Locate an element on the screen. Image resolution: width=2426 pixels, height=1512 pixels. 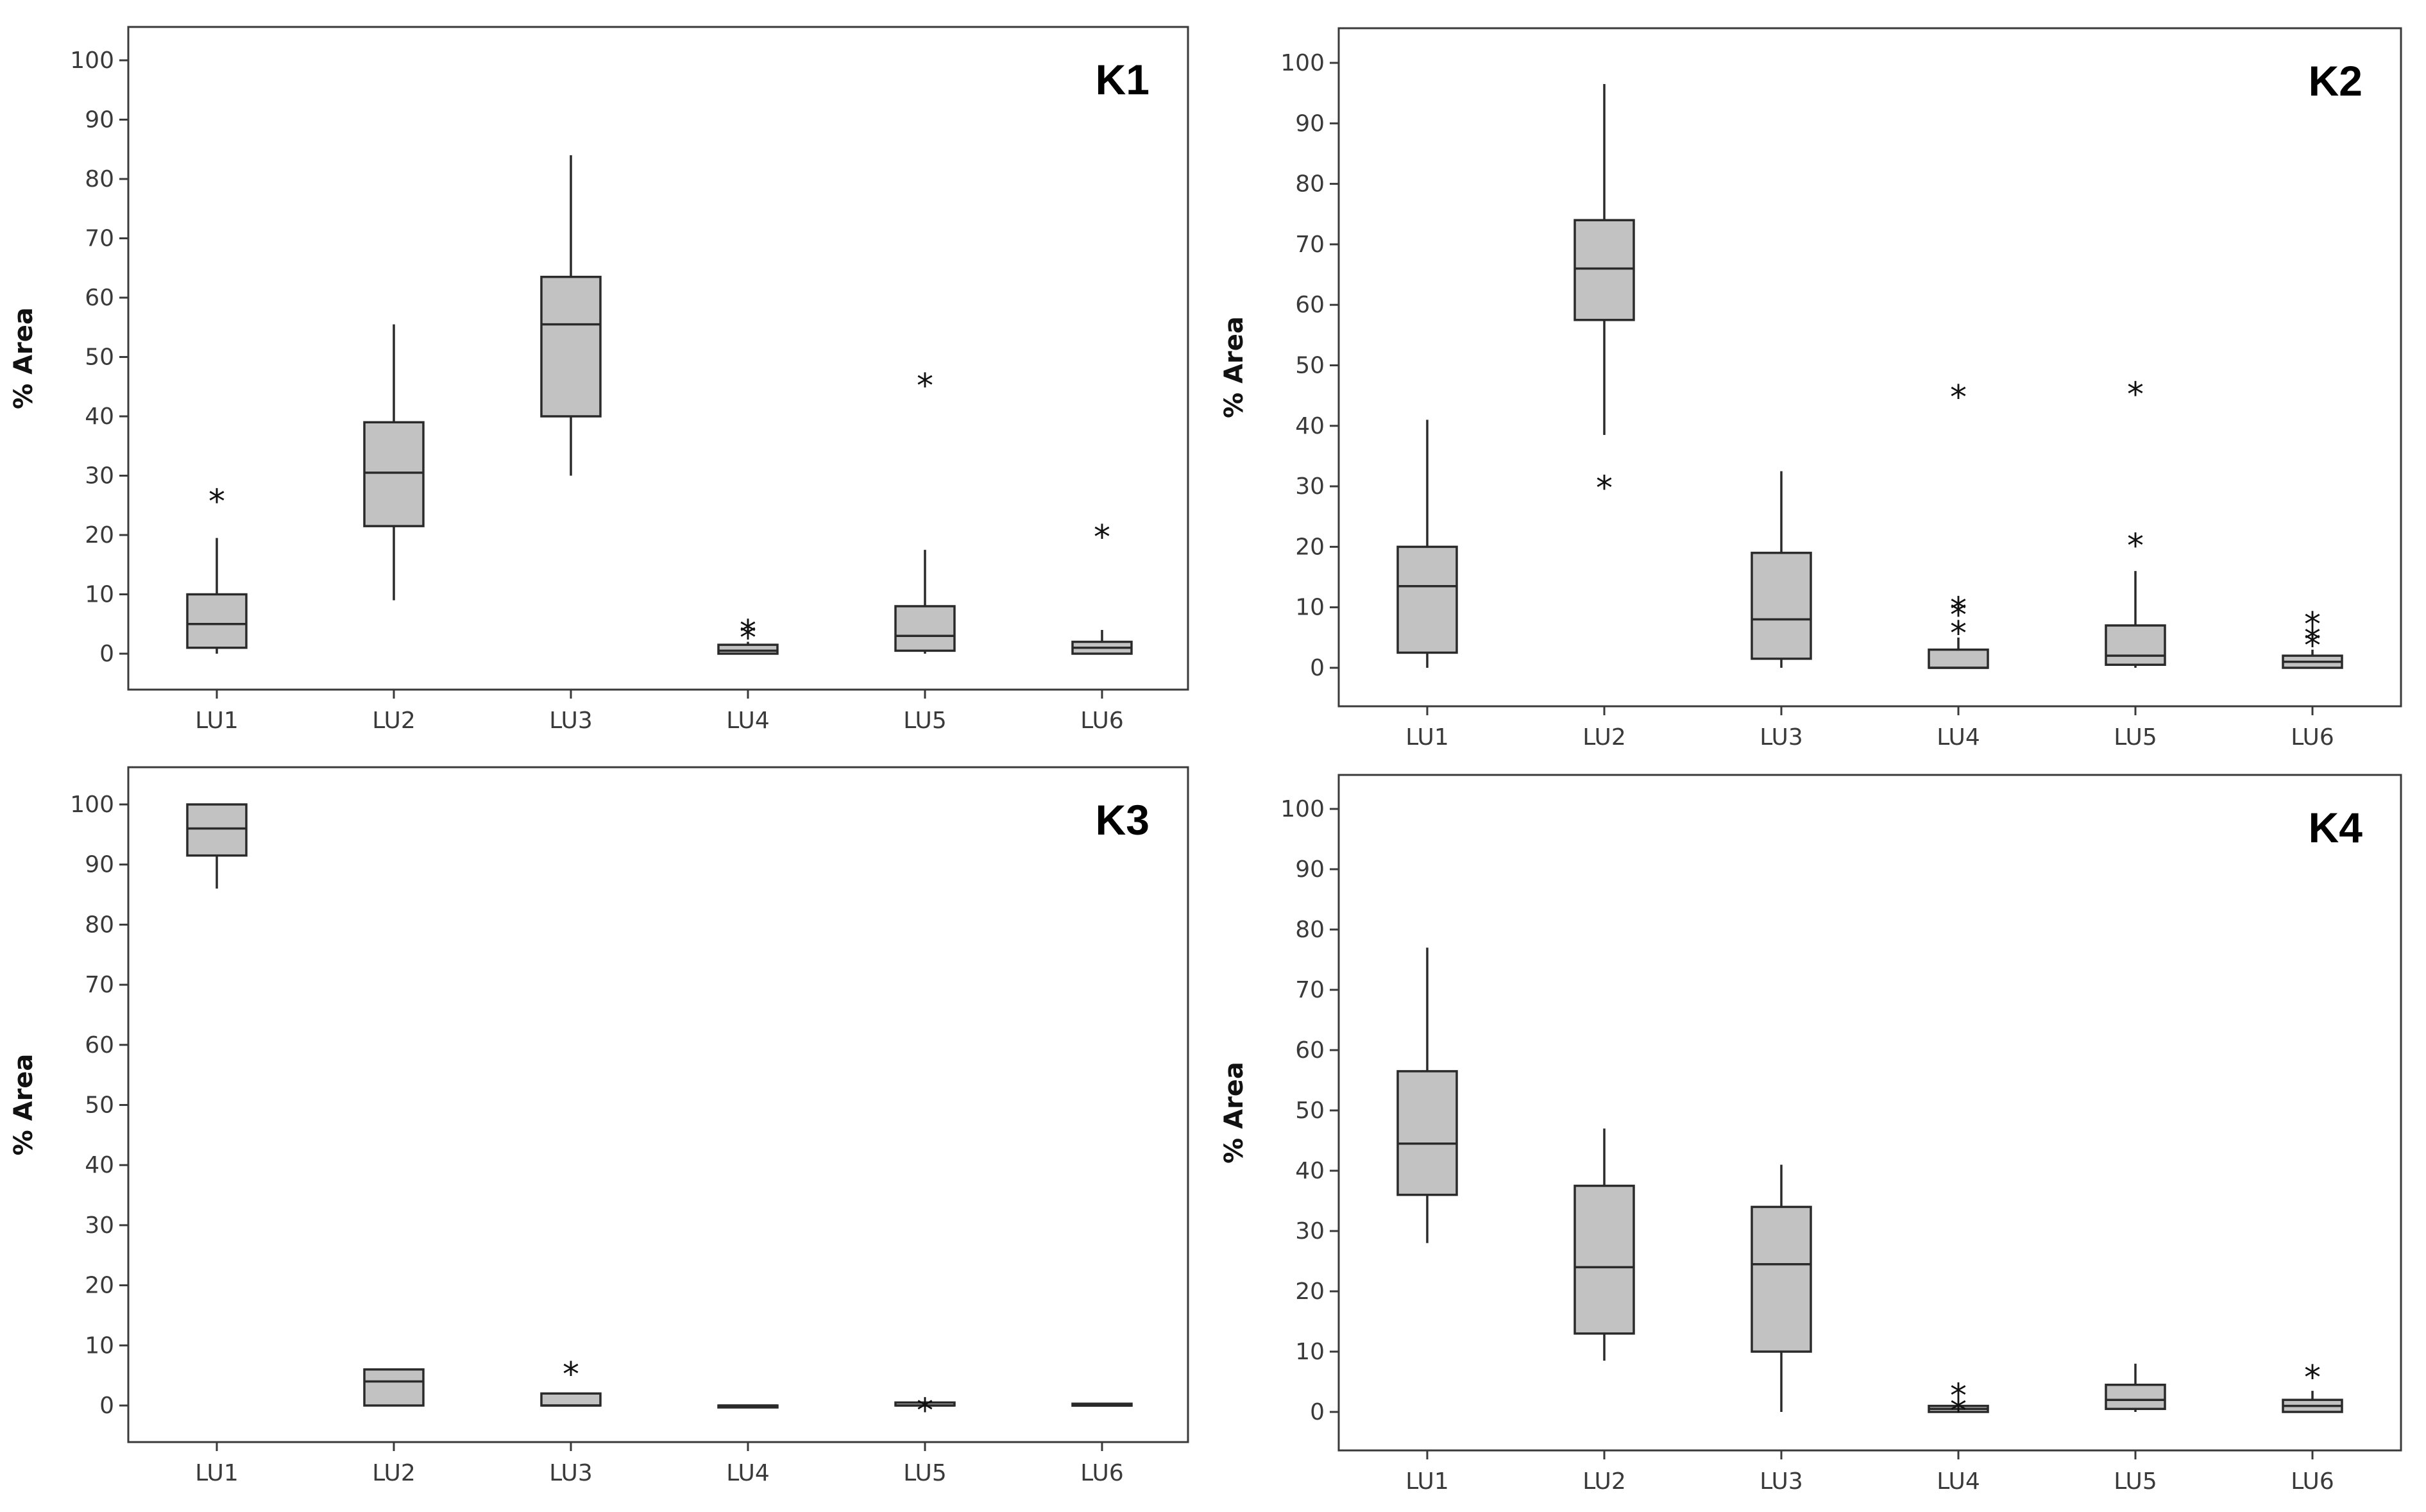
box-lu6: * is located at coordinates (2312, 1386).